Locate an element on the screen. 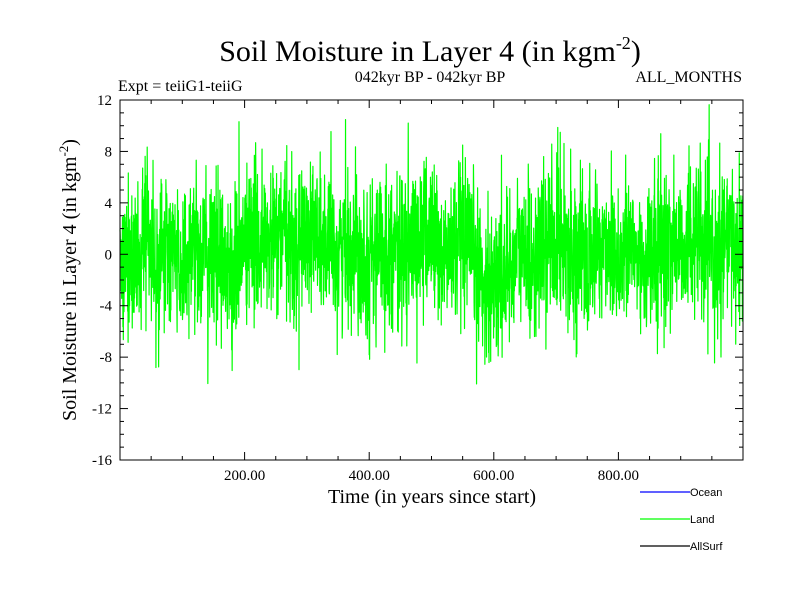 The width and height of the screenshot is (800, 600). chart-title: Soil Moisture in Layer 4 (in kgm-2) is located at coordinates (430, 50).